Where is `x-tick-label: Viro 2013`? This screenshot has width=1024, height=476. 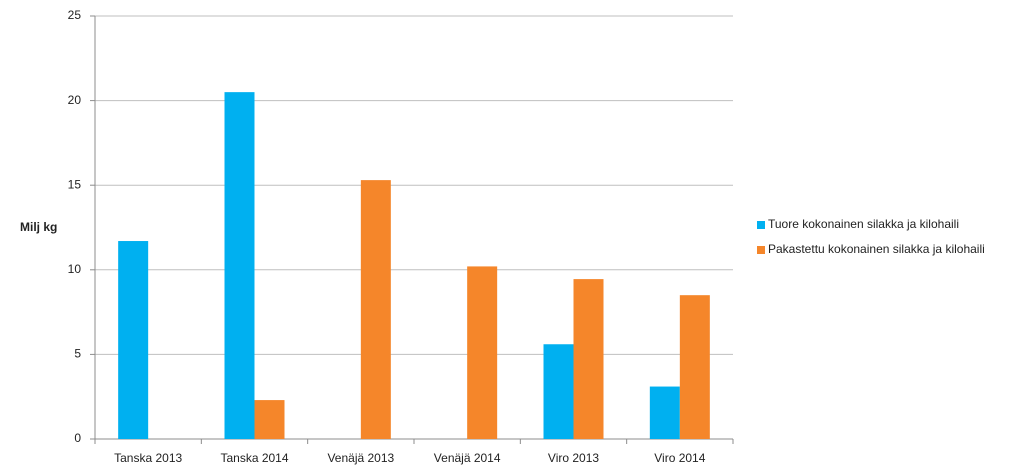
x-tick-label: Viro 2013 is located at coordinates (573, 458).